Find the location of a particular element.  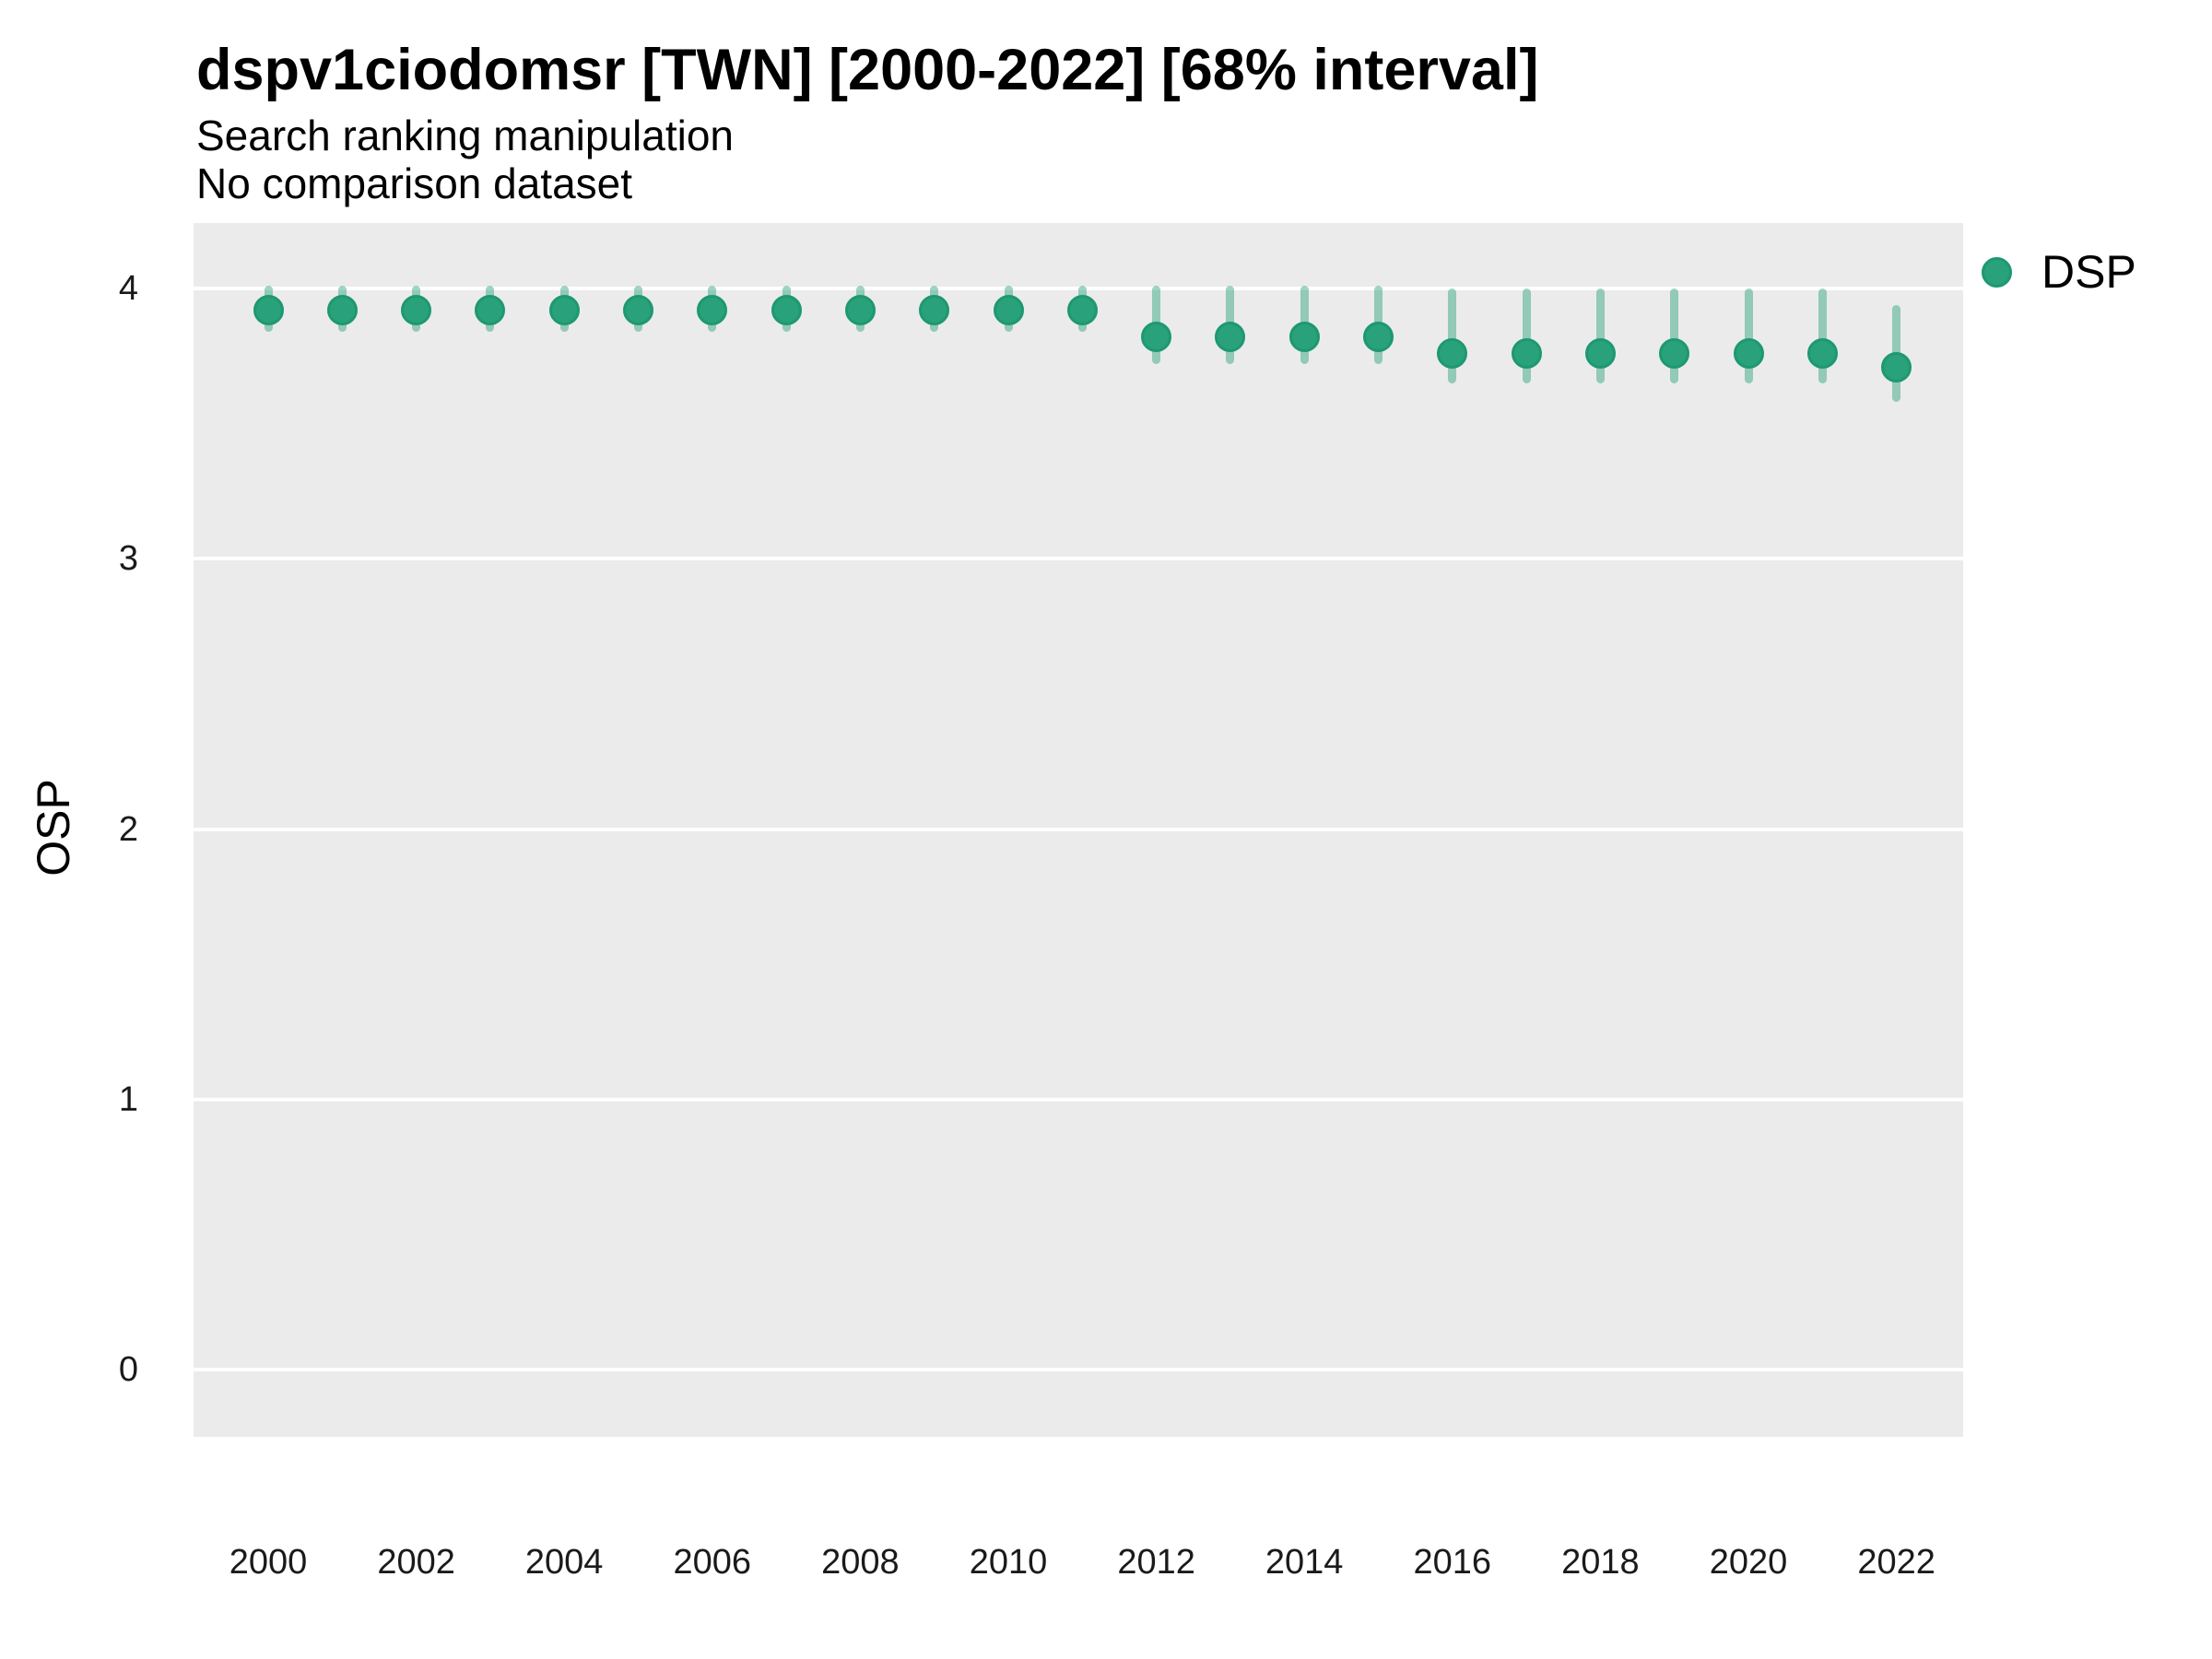

legend-point-icon is located at coordinates (1997, 272).